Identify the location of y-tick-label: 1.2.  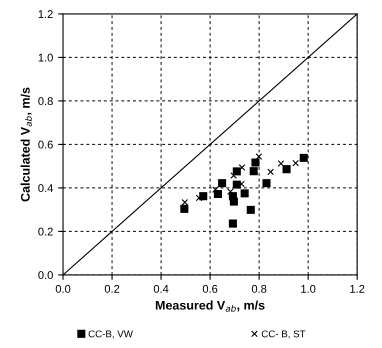
(45, 14).